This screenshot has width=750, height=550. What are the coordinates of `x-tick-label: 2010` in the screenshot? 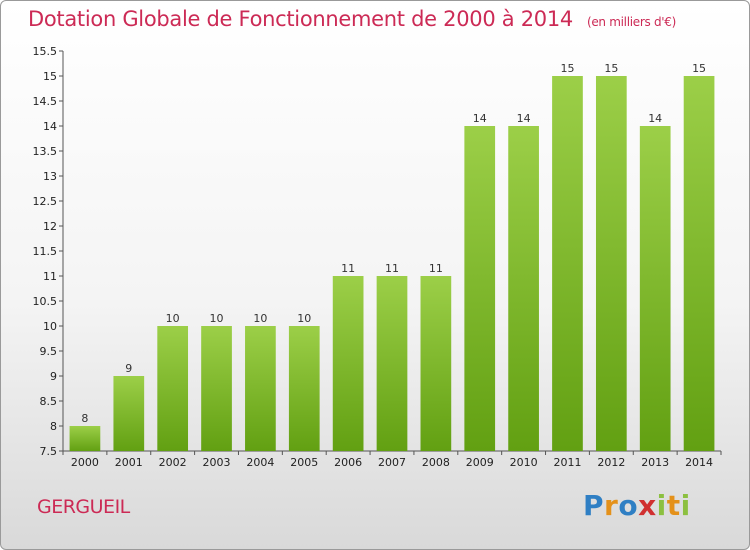 It's located at (524, 462).